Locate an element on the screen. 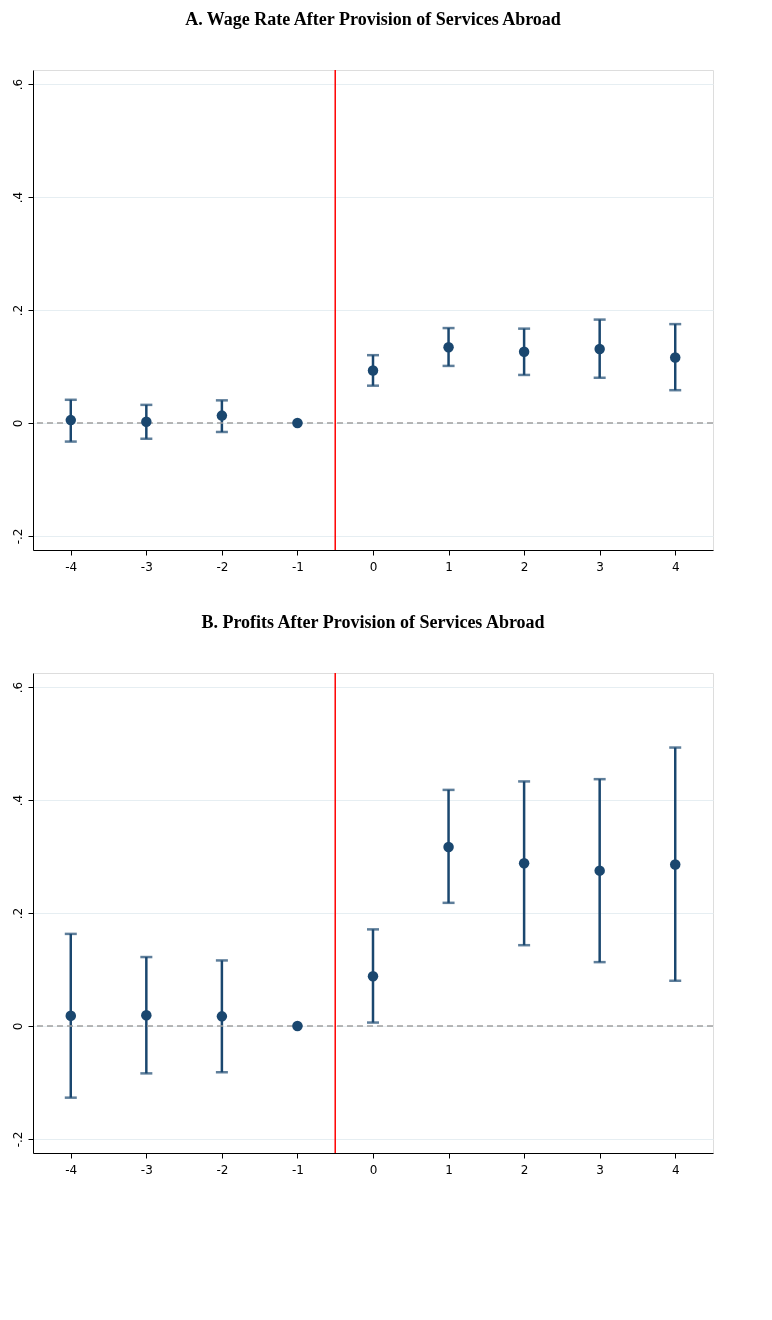 This screenshot has height=1320, width=772. chart-title: A. Wage Rate After Provision of Services Abroad is located at coordinates (373, 19).